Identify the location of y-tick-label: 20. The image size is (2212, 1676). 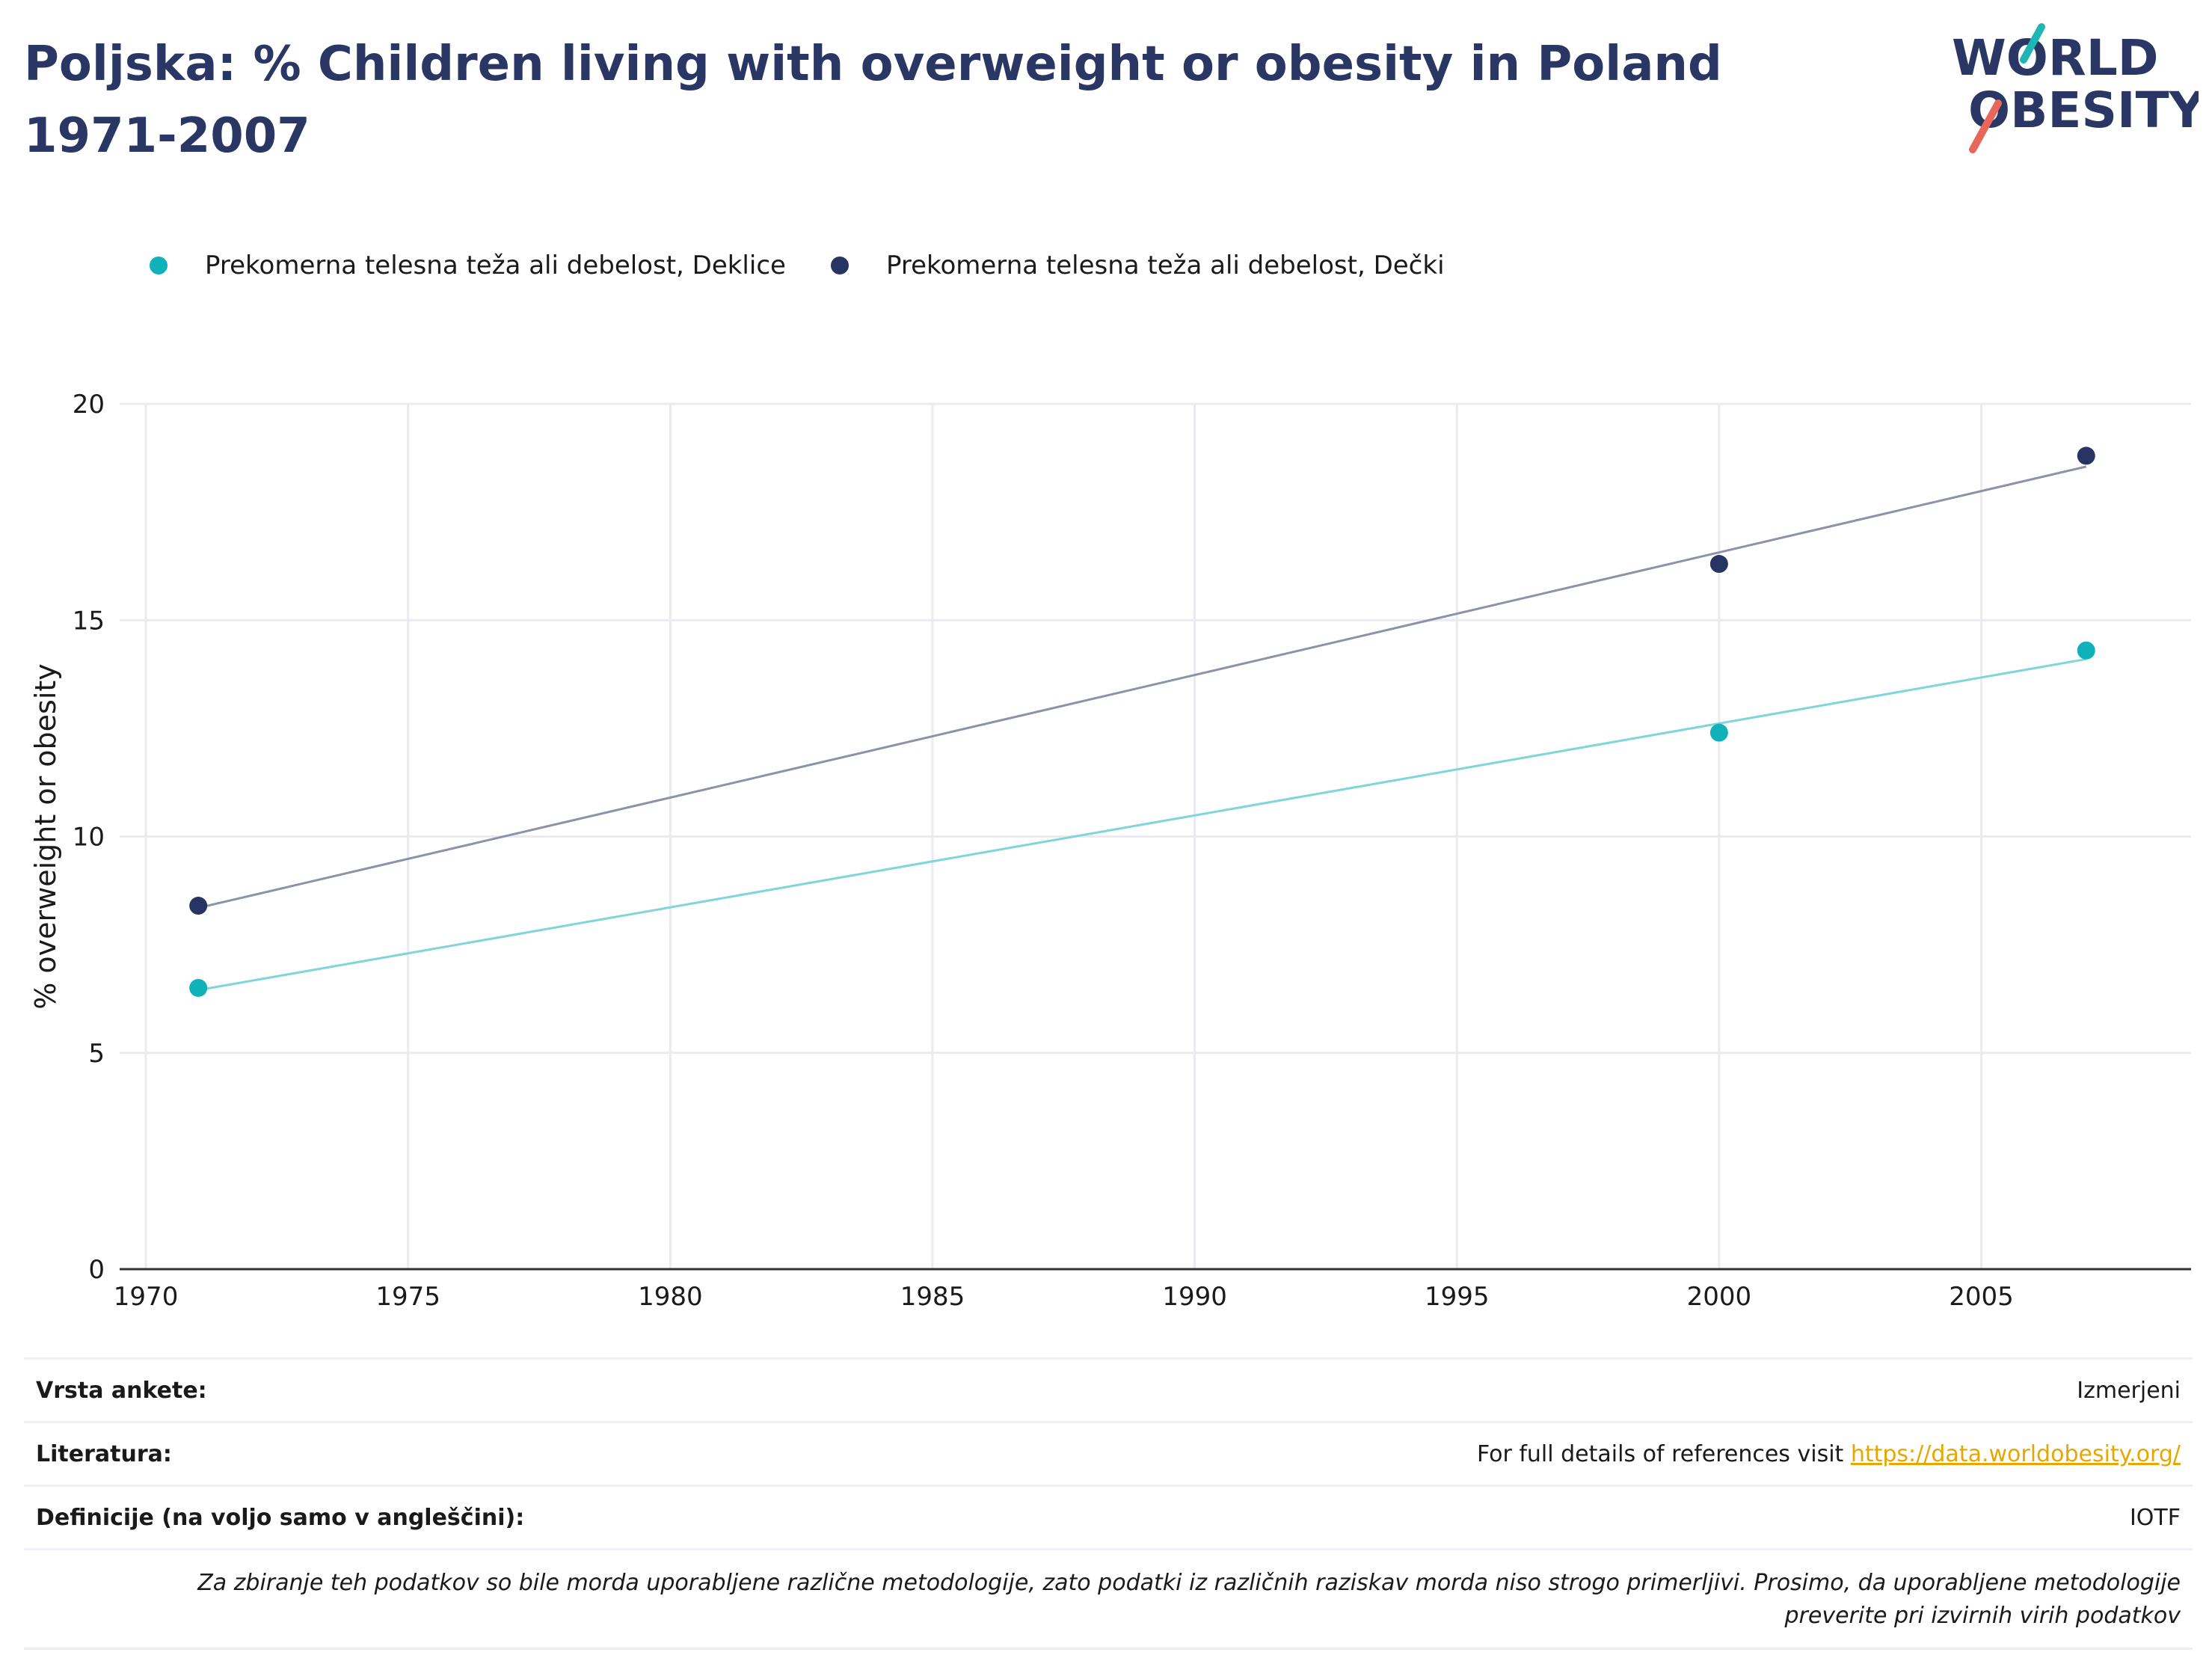
(89, 405).